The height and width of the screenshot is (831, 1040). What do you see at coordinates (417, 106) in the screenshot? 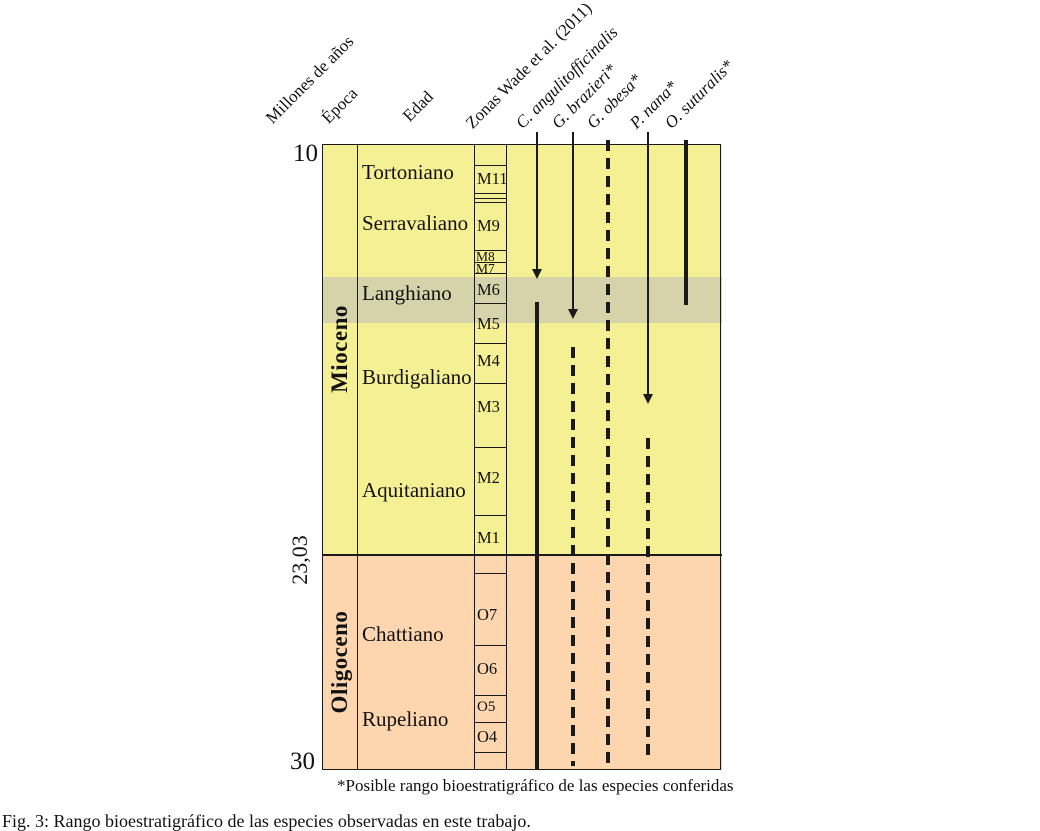
I see `age-column-header: Edad` at bounding box center [417, 106].